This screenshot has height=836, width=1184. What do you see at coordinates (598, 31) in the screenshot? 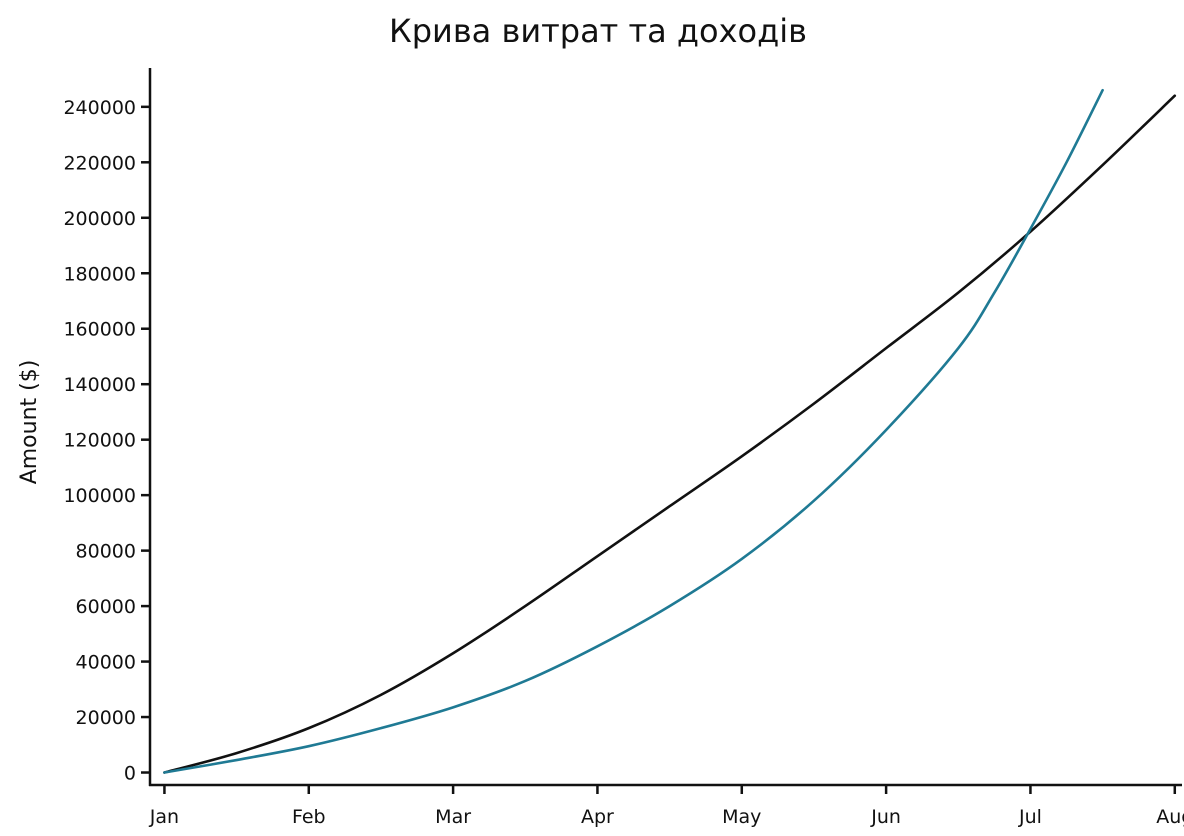
I see `chart-title: Крива витрат та доходів` at bounding box center [598, 31].